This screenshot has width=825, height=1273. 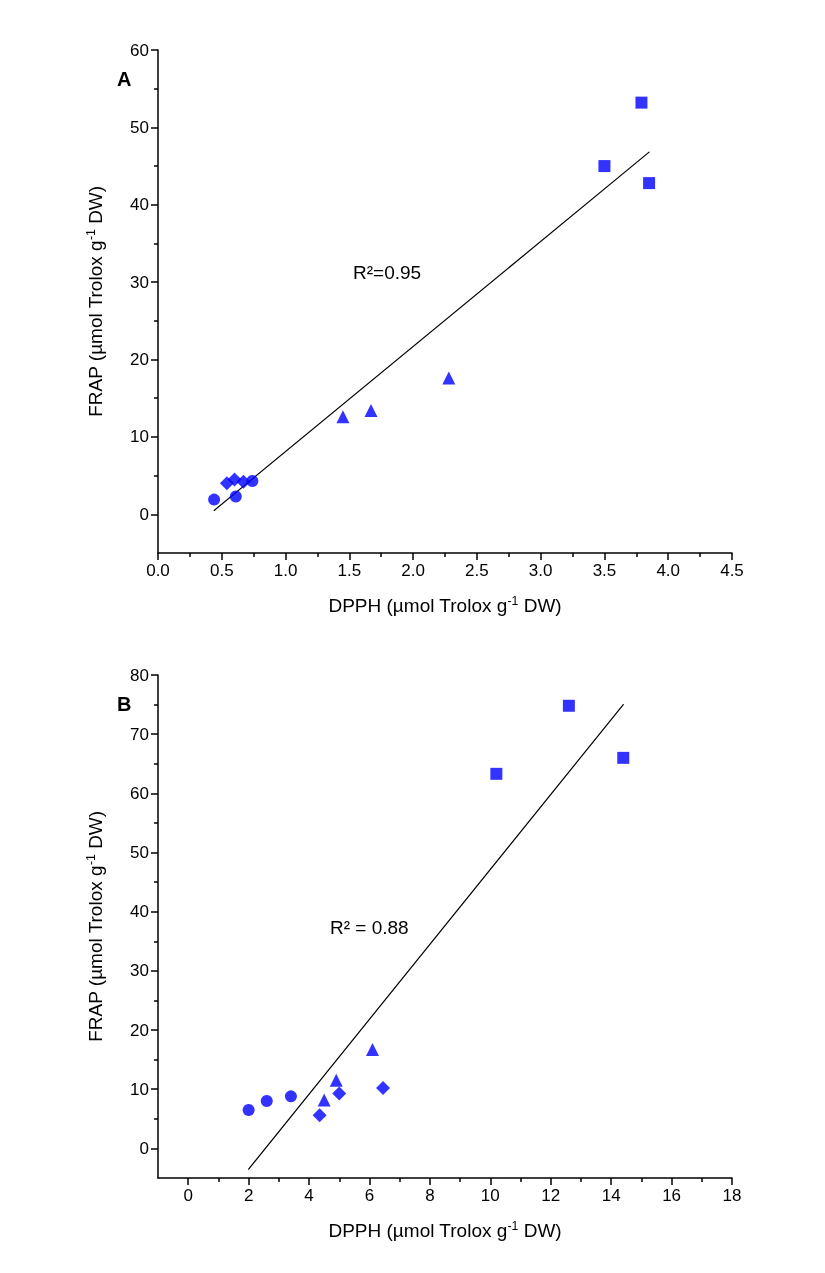 What do you see at coordinates (124, 704) in the screenshot?
I see `text: B` at bounding box center [124, 704].